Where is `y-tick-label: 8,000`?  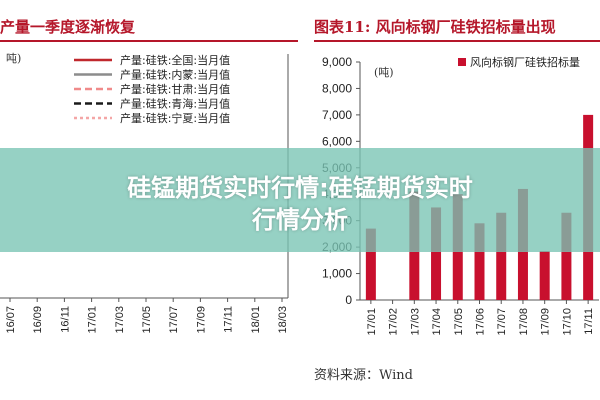
y-tick-label: 8,000 is located at coordinates (337, 88).